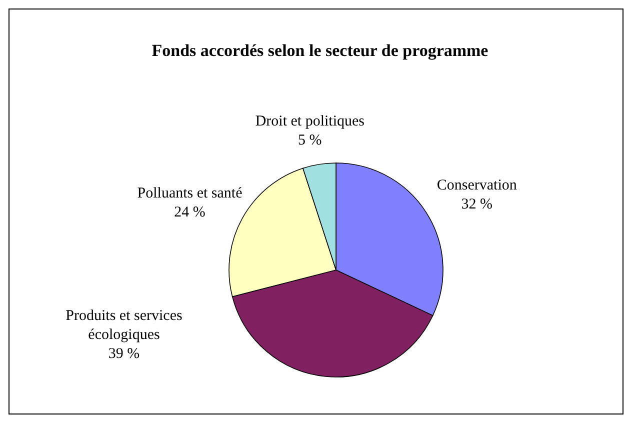 Image resolution: width=632 pixels, height=423 pixels. I want to click on data-label: 39 %, so click(124, 354).